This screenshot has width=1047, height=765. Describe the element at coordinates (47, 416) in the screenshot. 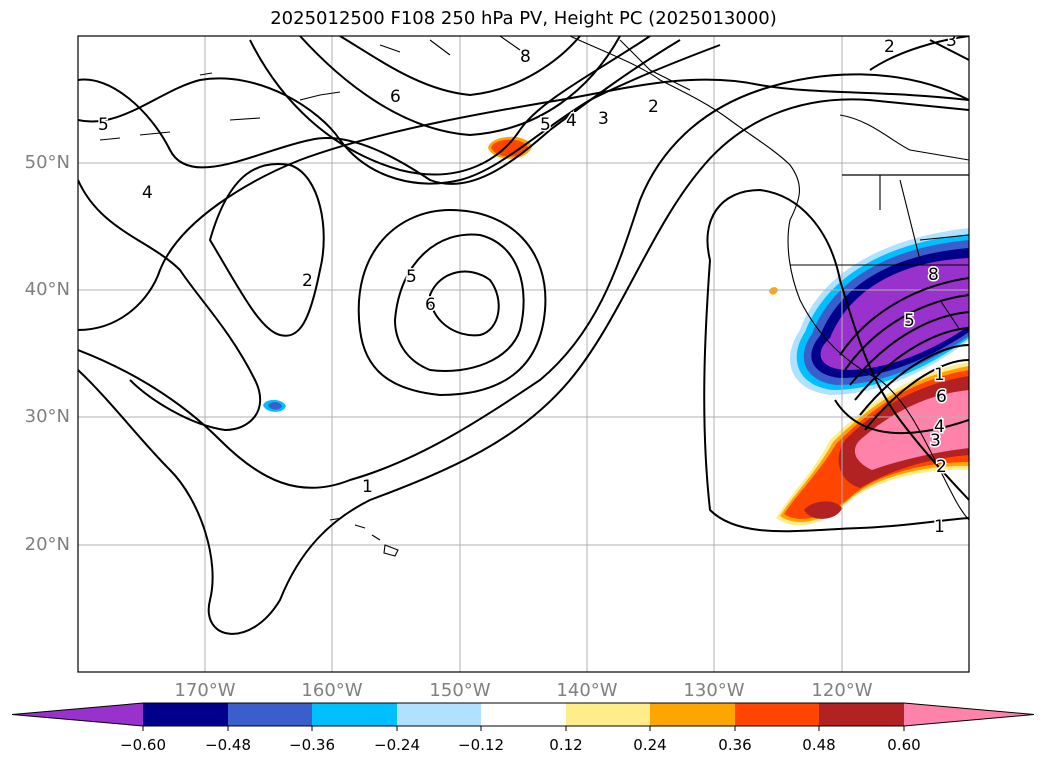

I see `lat-label: 30°N` at that location.